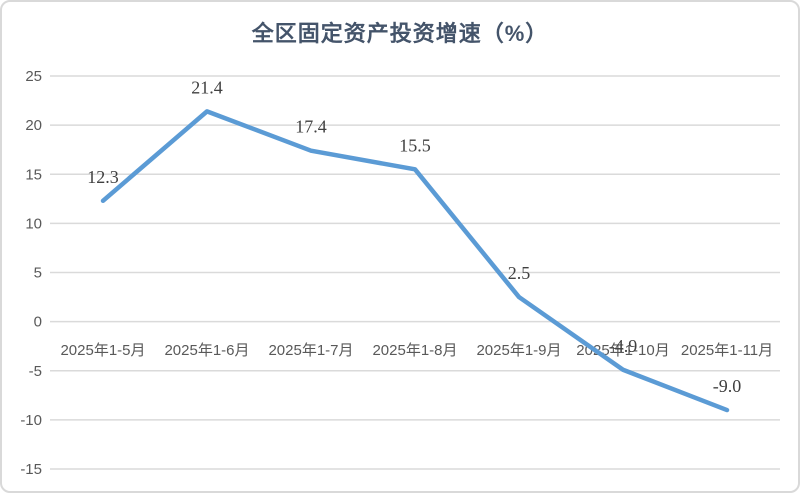 This screenshot has height=493, width=800. Describe the element at coordinates (310, 350) in the screenshot. I see `x-axis-label: 2025年1-7月` at that location.